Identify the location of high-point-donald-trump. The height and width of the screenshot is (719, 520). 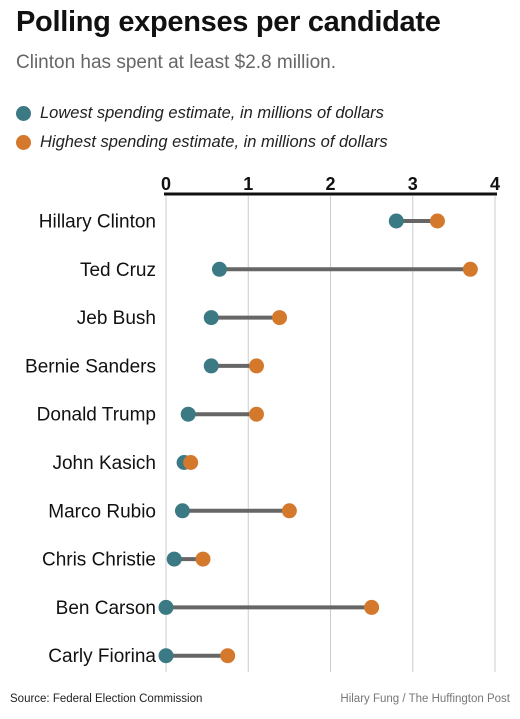
(256, 414).